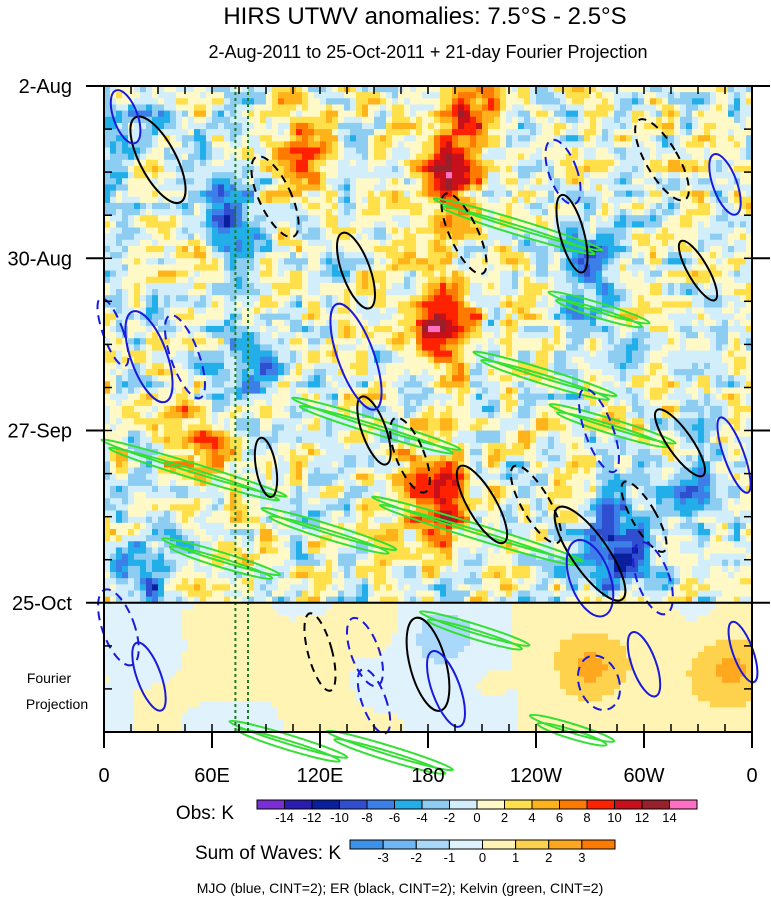 The image size is (771, 899). I want to click on colorbar-level-label: -1, so click(450, 857).